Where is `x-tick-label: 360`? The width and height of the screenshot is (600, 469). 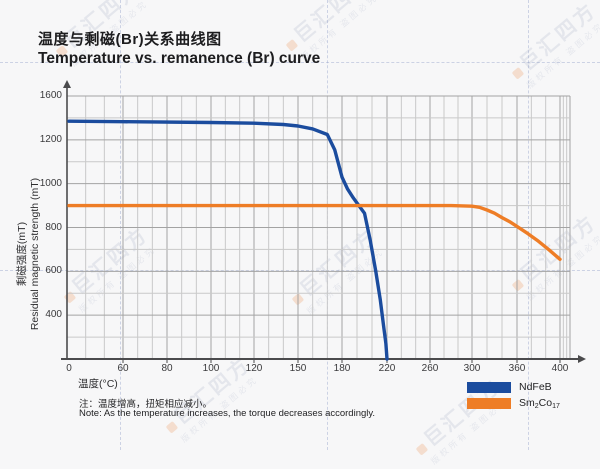 x-tick-label: 360 is located at coordinates (517, 368).